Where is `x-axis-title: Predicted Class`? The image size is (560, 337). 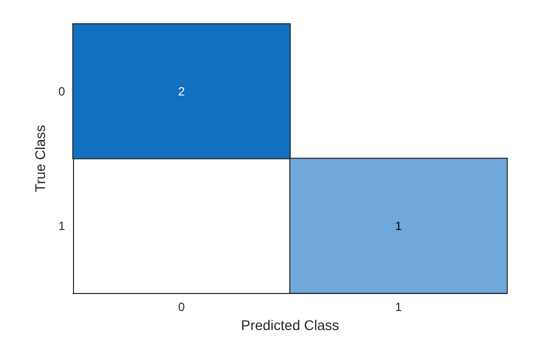
x-axis-title: Predicted Class is located at coordinates (290, 325).